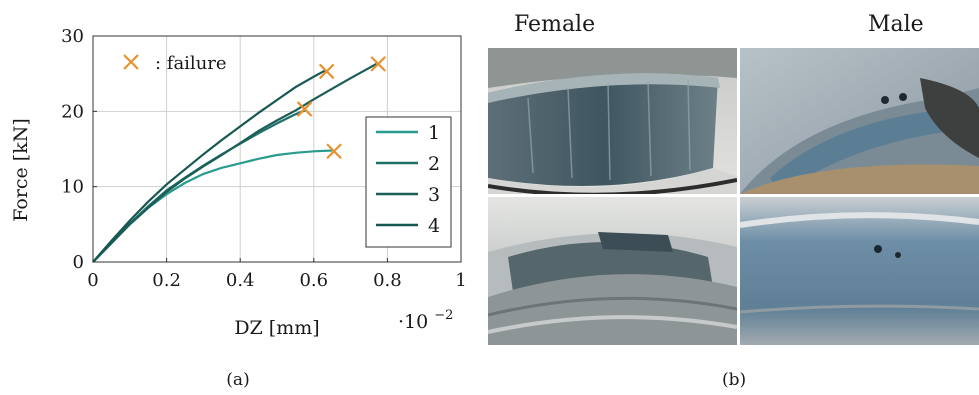 Image resolution: width=979 pixels, height=395 pixels. I want to click on y-axis-label: Force [kN], so click(21, 170).